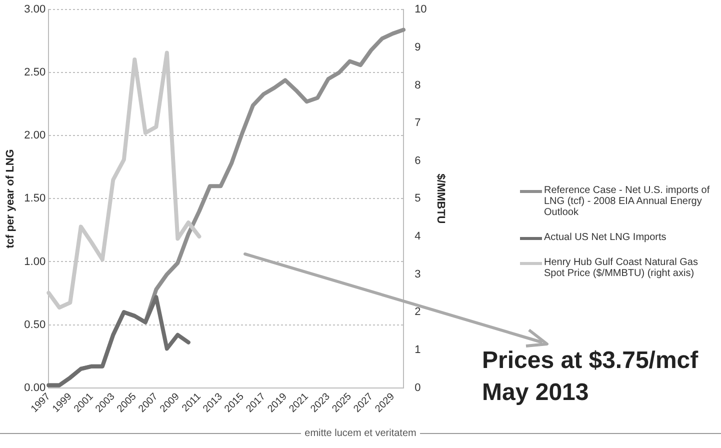 This screenshot has height=448, width=721. Describe the element at coordinates (417, 236) in the screenshot. I see `y2-tick-label: 4` at that location.